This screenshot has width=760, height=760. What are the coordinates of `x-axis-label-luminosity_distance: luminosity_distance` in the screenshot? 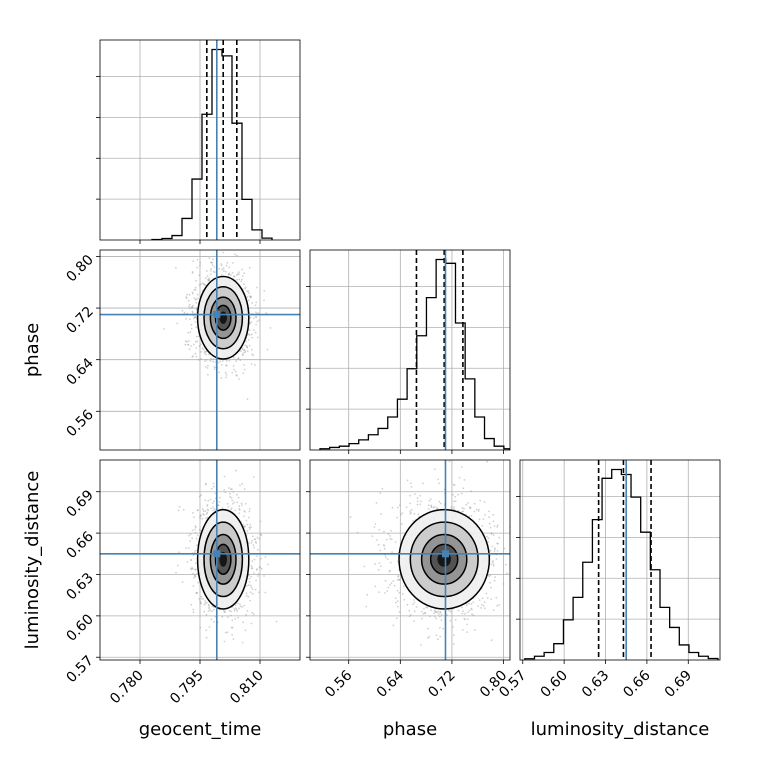 It's located at (620, 729).